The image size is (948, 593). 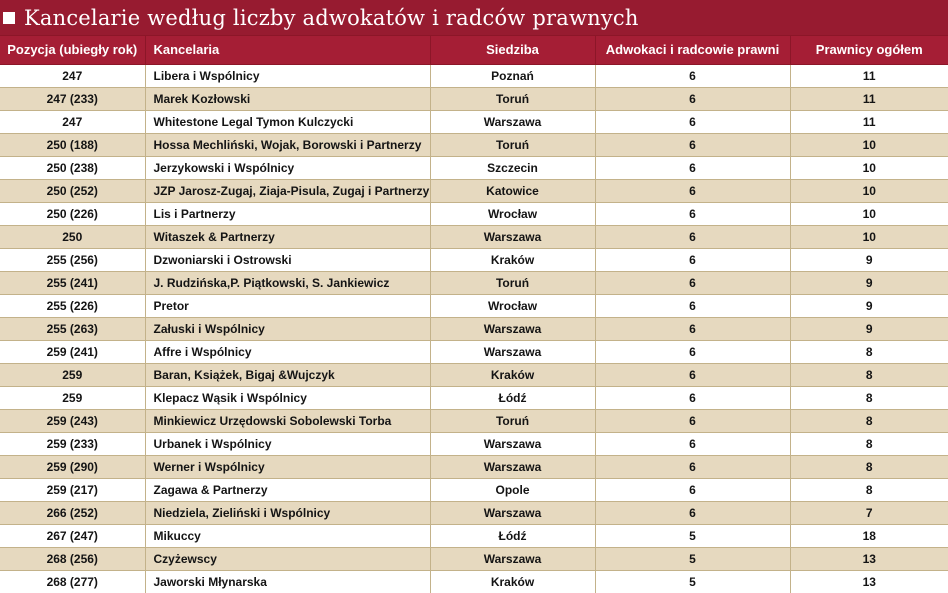 I want to click on table-cell: Poznań, so click(x=512, y=76).